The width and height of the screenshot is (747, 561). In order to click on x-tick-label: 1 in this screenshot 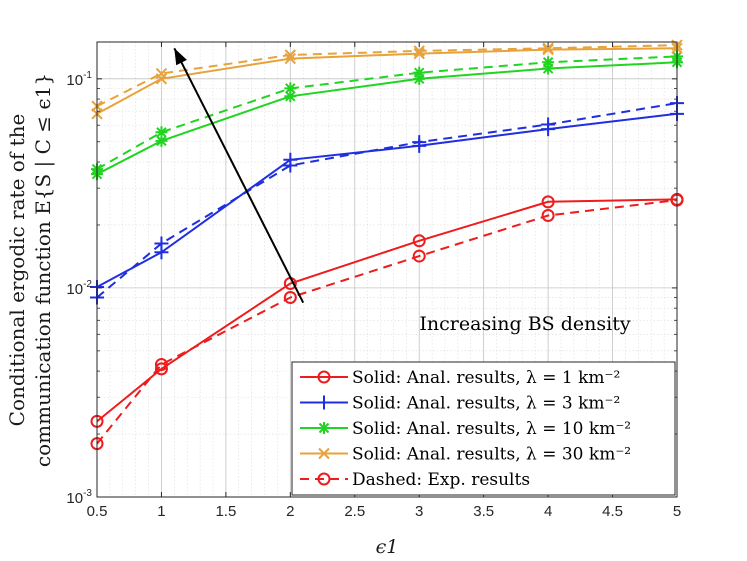, I will do `click(161, 511)`.